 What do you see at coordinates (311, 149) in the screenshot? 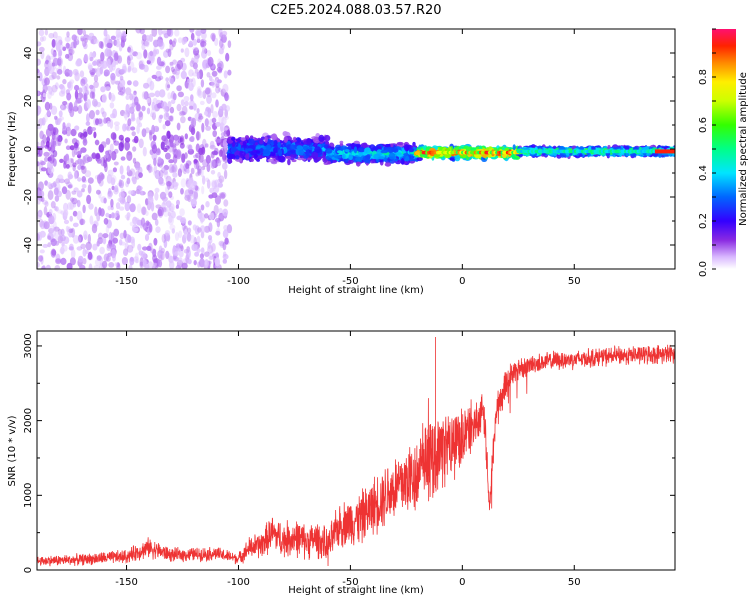
I see `heatmap-cell-2006` at bounding box center [311, 149].